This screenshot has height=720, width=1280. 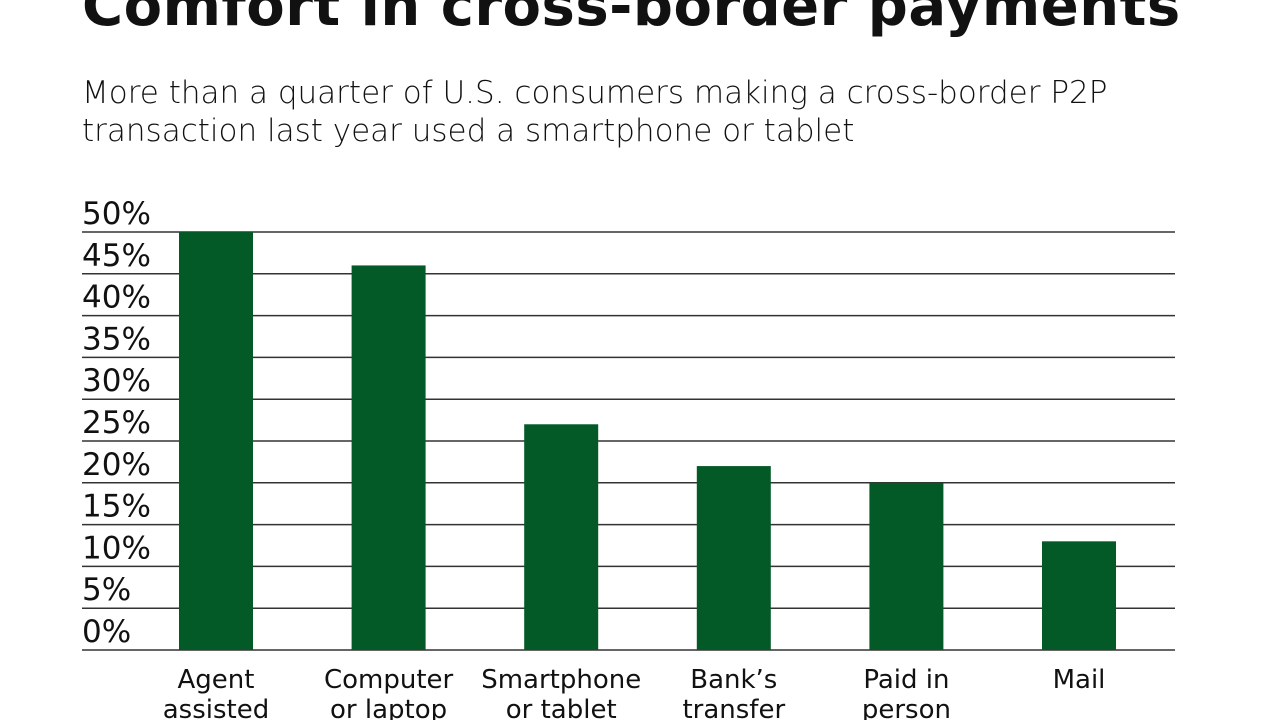 What do you see at coordinates (116, 339) in the screenshot?
I see `y-tick-label: 35%` at bounding box center [116, 339].